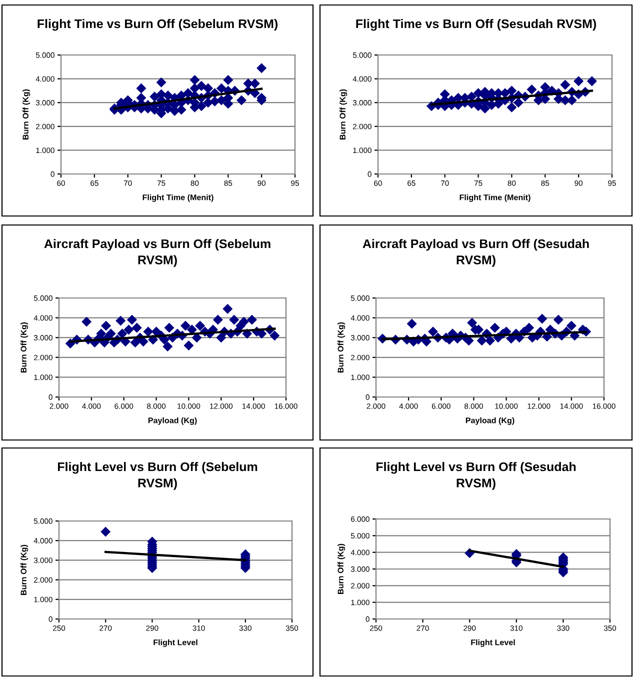 This screenshot has width=635, height=678. I want to click on chart-title: Flight Time vs Burn Off (Sesudah RVSM), so click(476, 25).